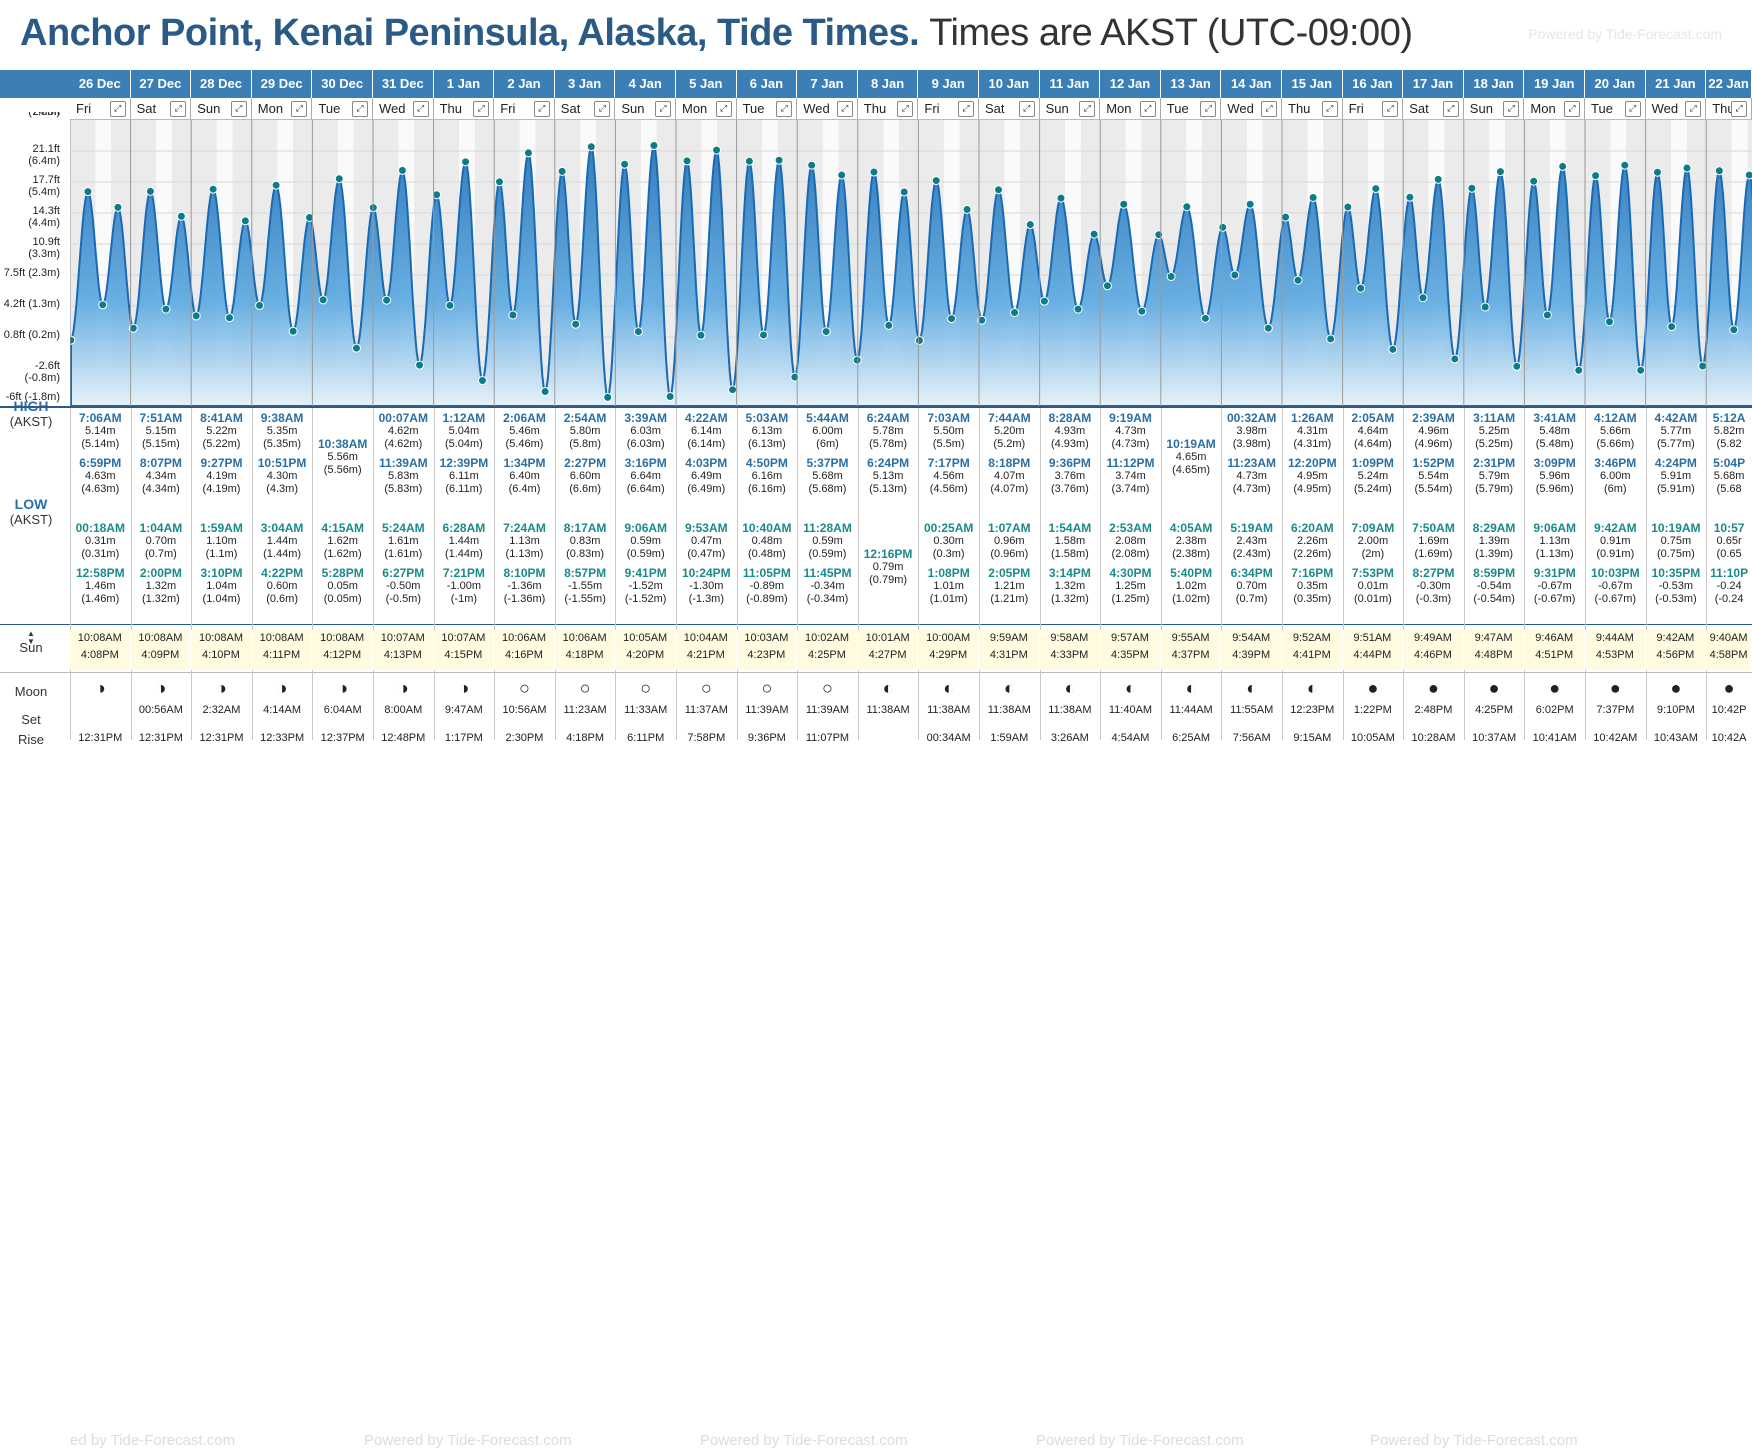  What do you see at coordinates (1494, 109) in the screenshot?
I see `day-header: Sun ⤢` at bounding box center [1494, 109].